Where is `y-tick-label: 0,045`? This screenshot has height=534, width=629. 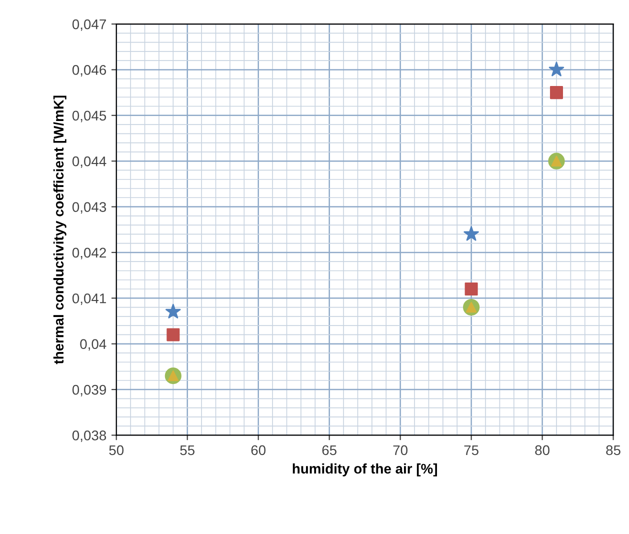
y-tick-label: 0,045 is located at coordinates (89, 116).